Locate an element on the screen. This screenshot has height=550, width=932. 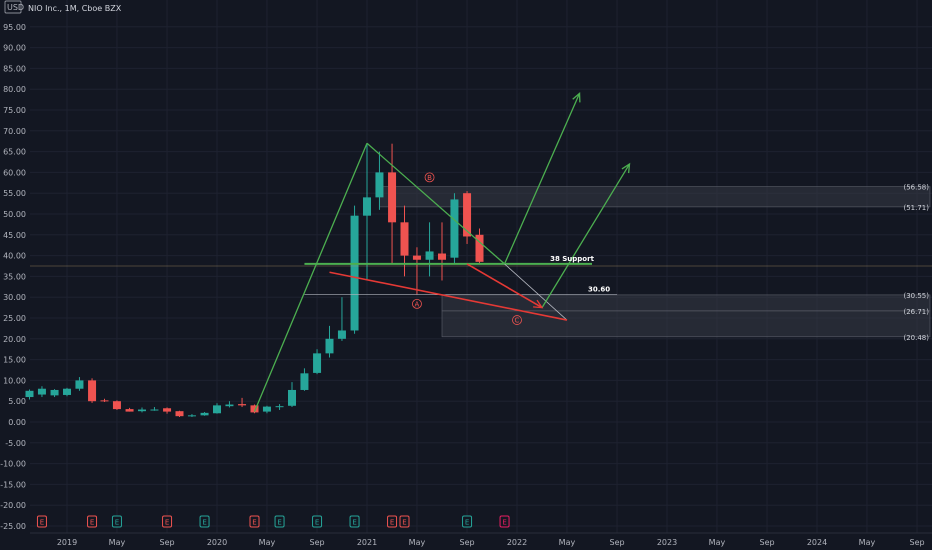
zone-label-top: (56.58) is located at coordinates (916, 188).